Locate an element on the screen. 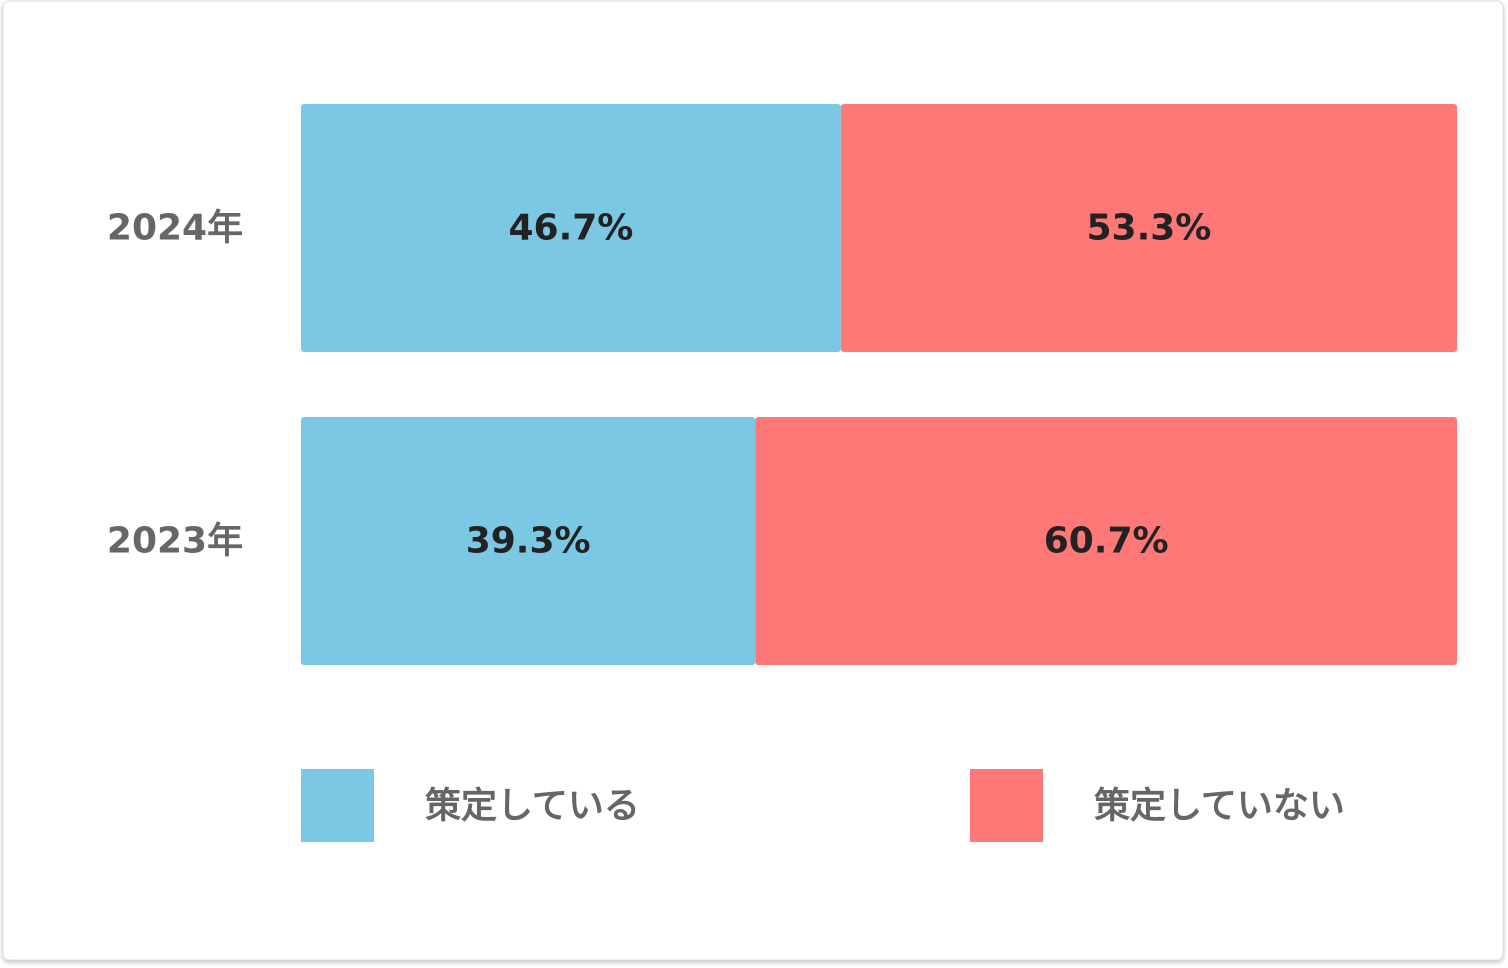  value-label: 39.3% is located at coordinates (528, 541).